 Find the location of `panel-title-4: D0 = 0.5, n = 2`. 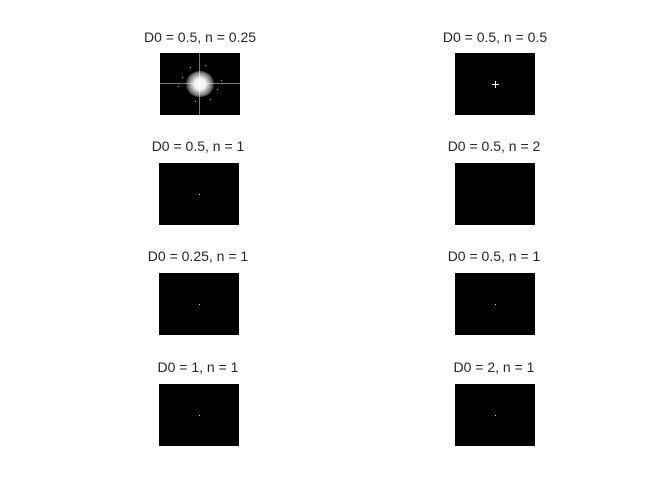

panel-title-4: D0 = 0.5, n = 2 is located at coordinates (494, 146).